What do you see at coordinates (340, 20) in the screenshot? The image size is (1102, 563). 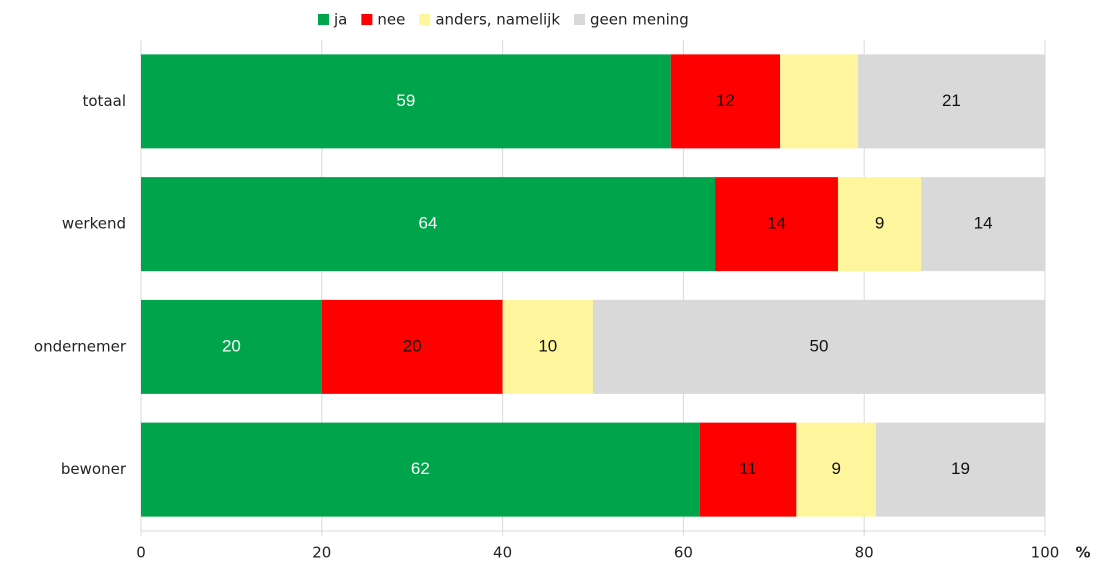 I see `legend-label: ja` at bounding box center [340, 20].